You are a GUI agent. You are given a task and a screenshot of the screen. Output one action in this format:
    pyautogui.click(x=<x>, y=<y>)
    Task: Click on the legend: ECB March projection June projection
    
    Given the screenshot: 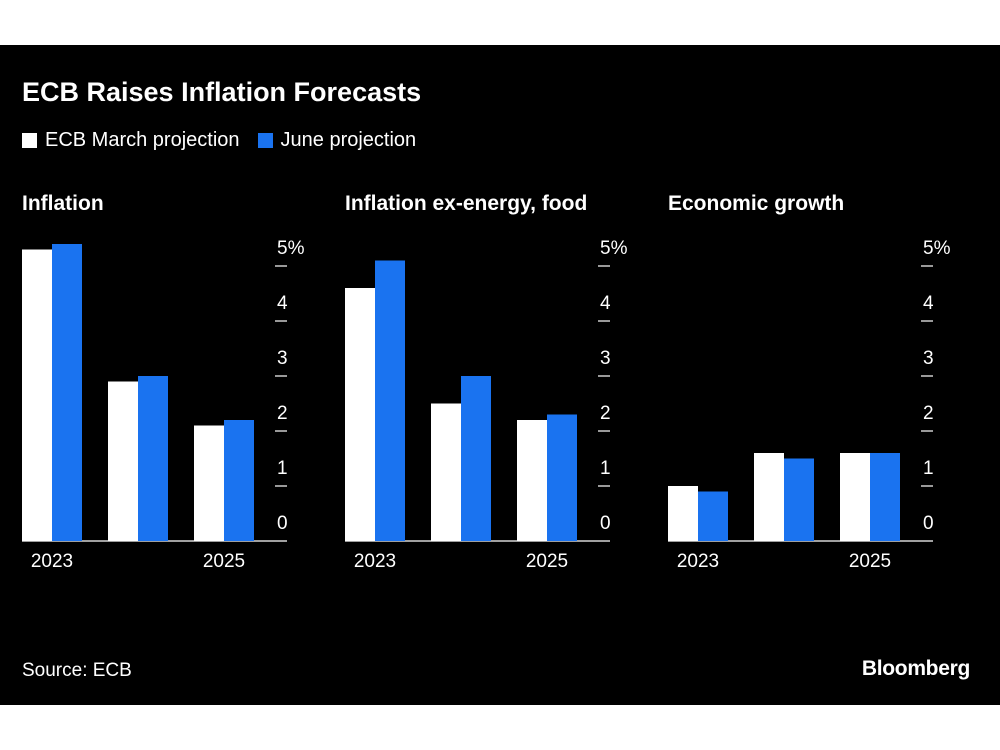 What is the action you would take?
    pyautogui.click(x=228, y=140)
    